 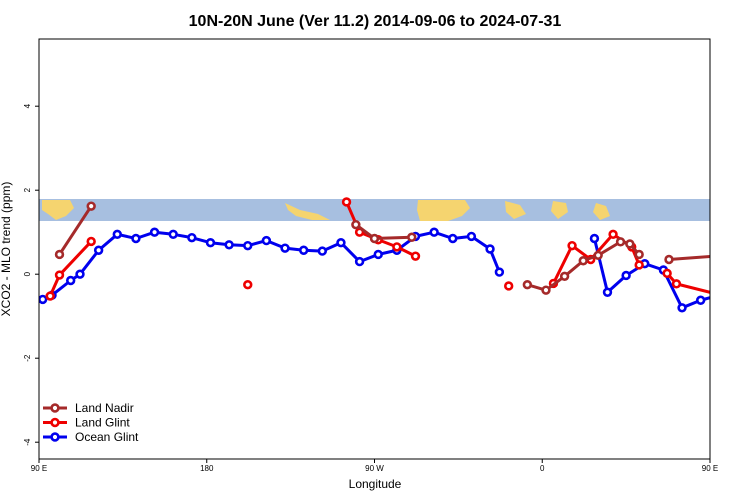 I want to click on y-tick-label: 4, so click(x=27, y=105).